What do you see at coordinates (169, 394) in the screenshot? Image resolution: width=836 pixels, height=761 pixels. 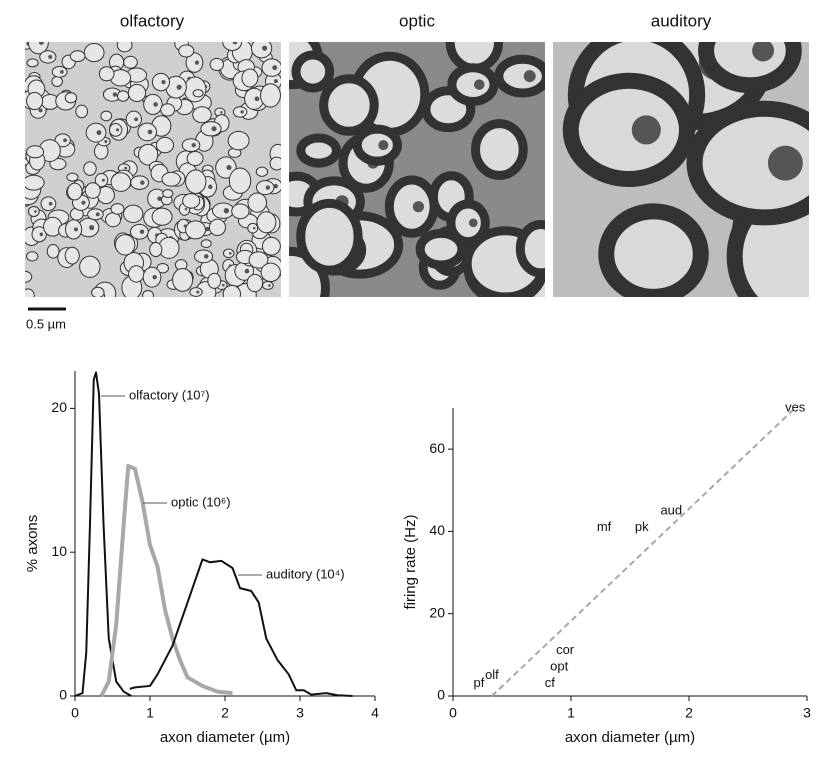 I see `series-label: olfactory (10⁷)` at bounding box center [169, 394].